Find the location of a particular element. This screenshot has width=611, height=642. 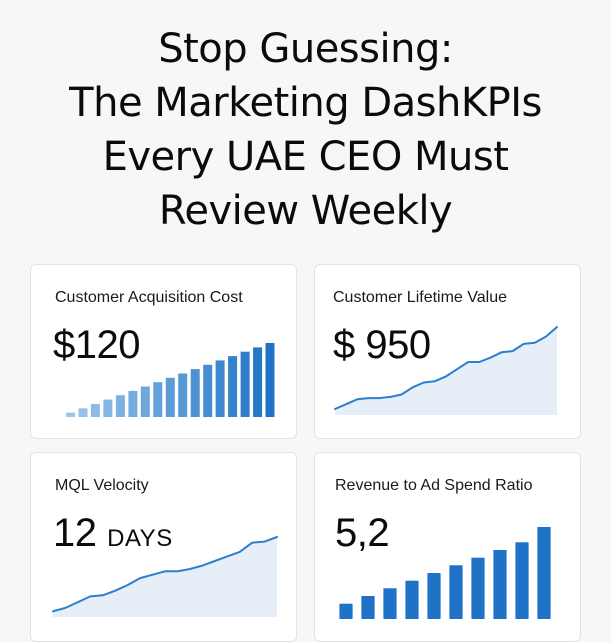

kpi-card-customer-lifetime-value: Customer Lifetime Value $ 950 is located at coordinates (447, 351).